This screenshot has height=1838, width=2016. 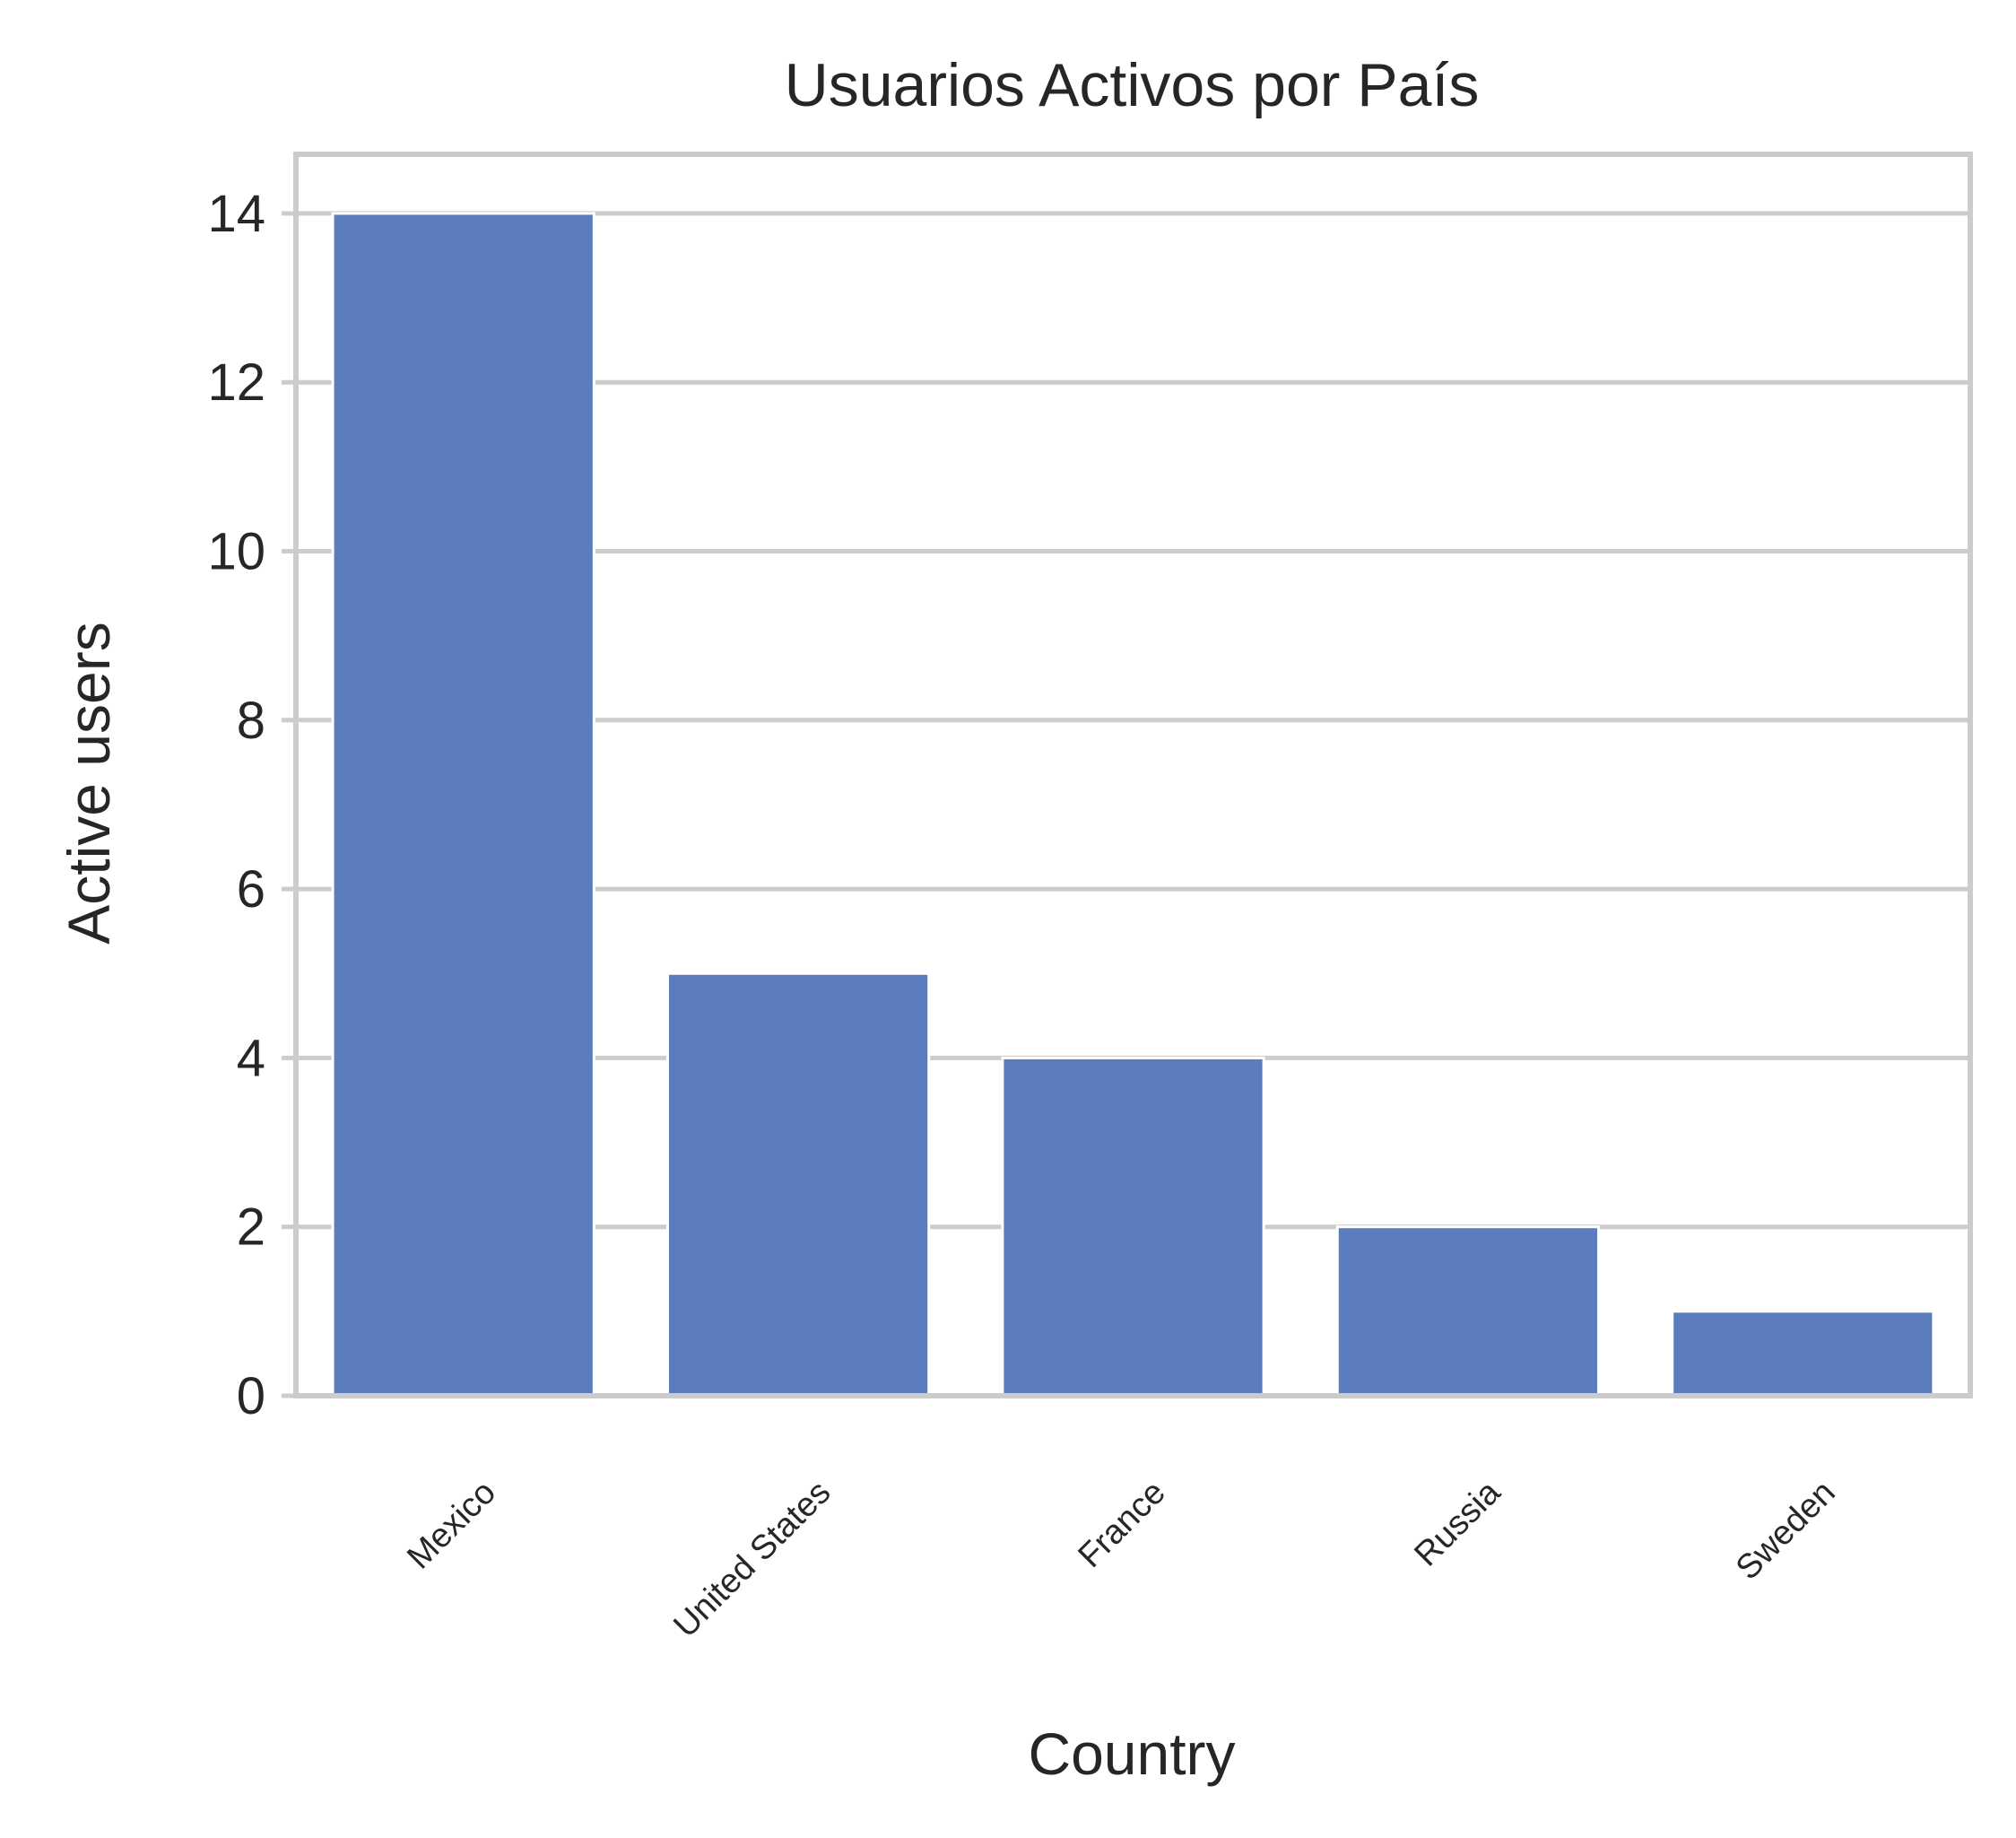 What do you see at coordinates (463, 805) in the screenshot?
I see `bar-mexico` at bounding box center [463, 805].